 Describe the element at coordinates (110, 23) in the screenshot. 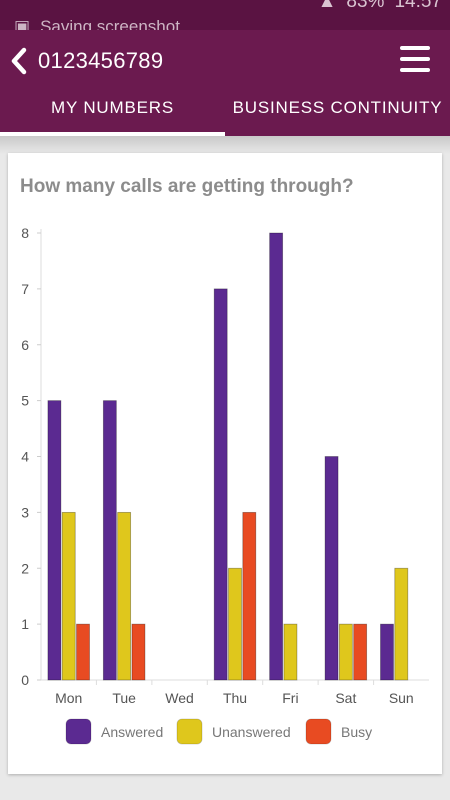

I see `notification-text: Saving screenshot` at that location.